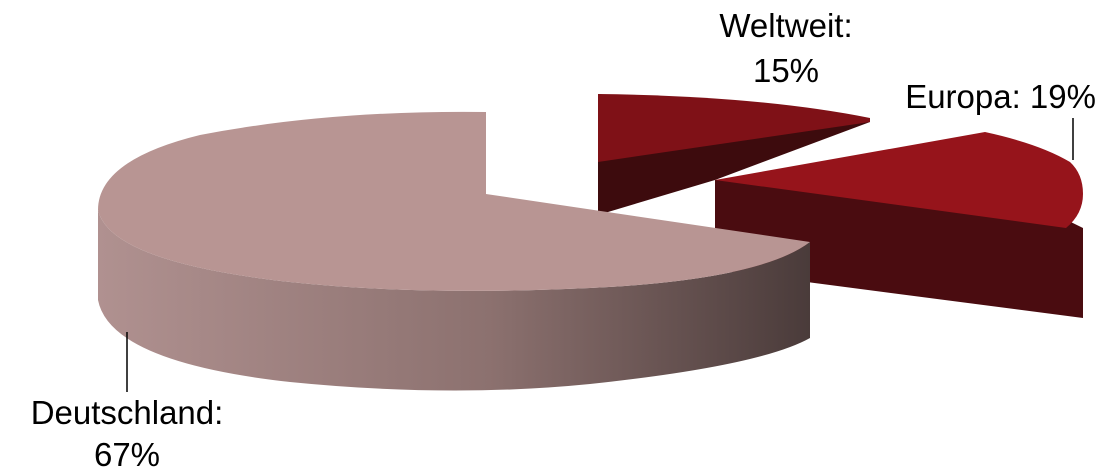 This screenshot has width=1103, height=471. Describe the element at coordinates (734, 128) in the screenshot. I see `slice-weltweit-top` at that location.